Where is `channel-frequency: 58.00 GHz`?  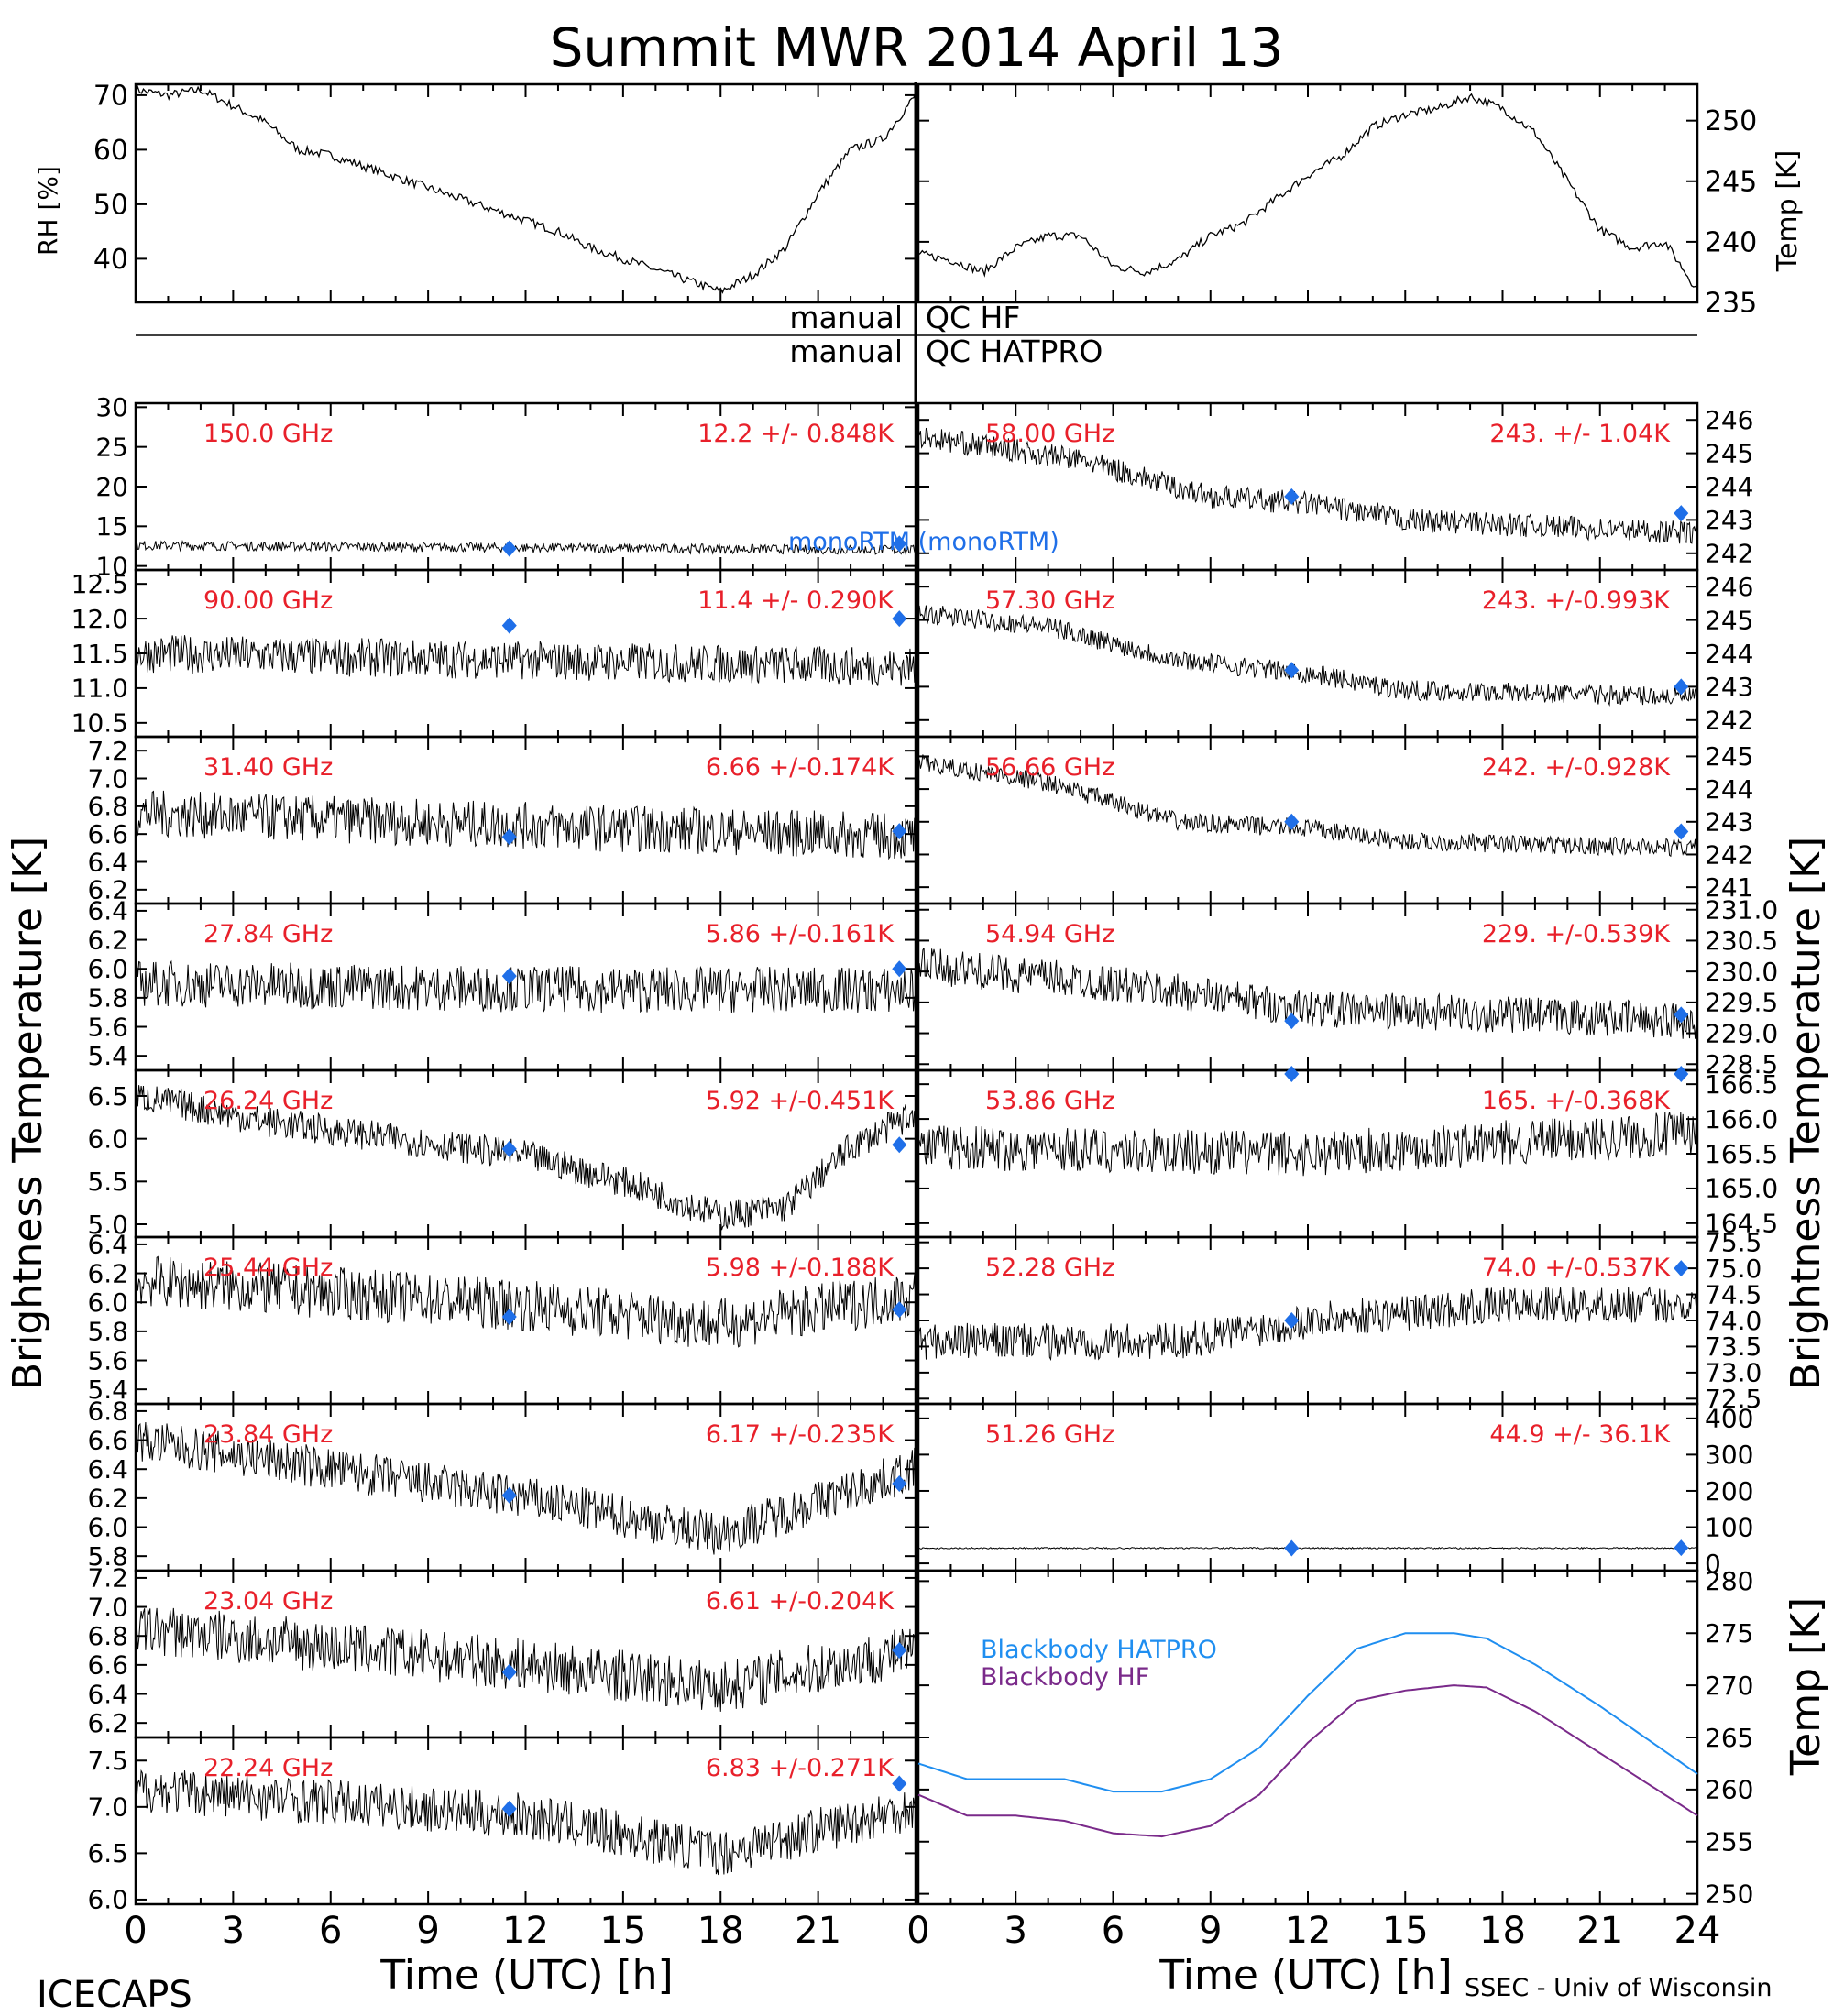 channel-frequency: 58.00 GHz is located at coordinates (1049, 434).